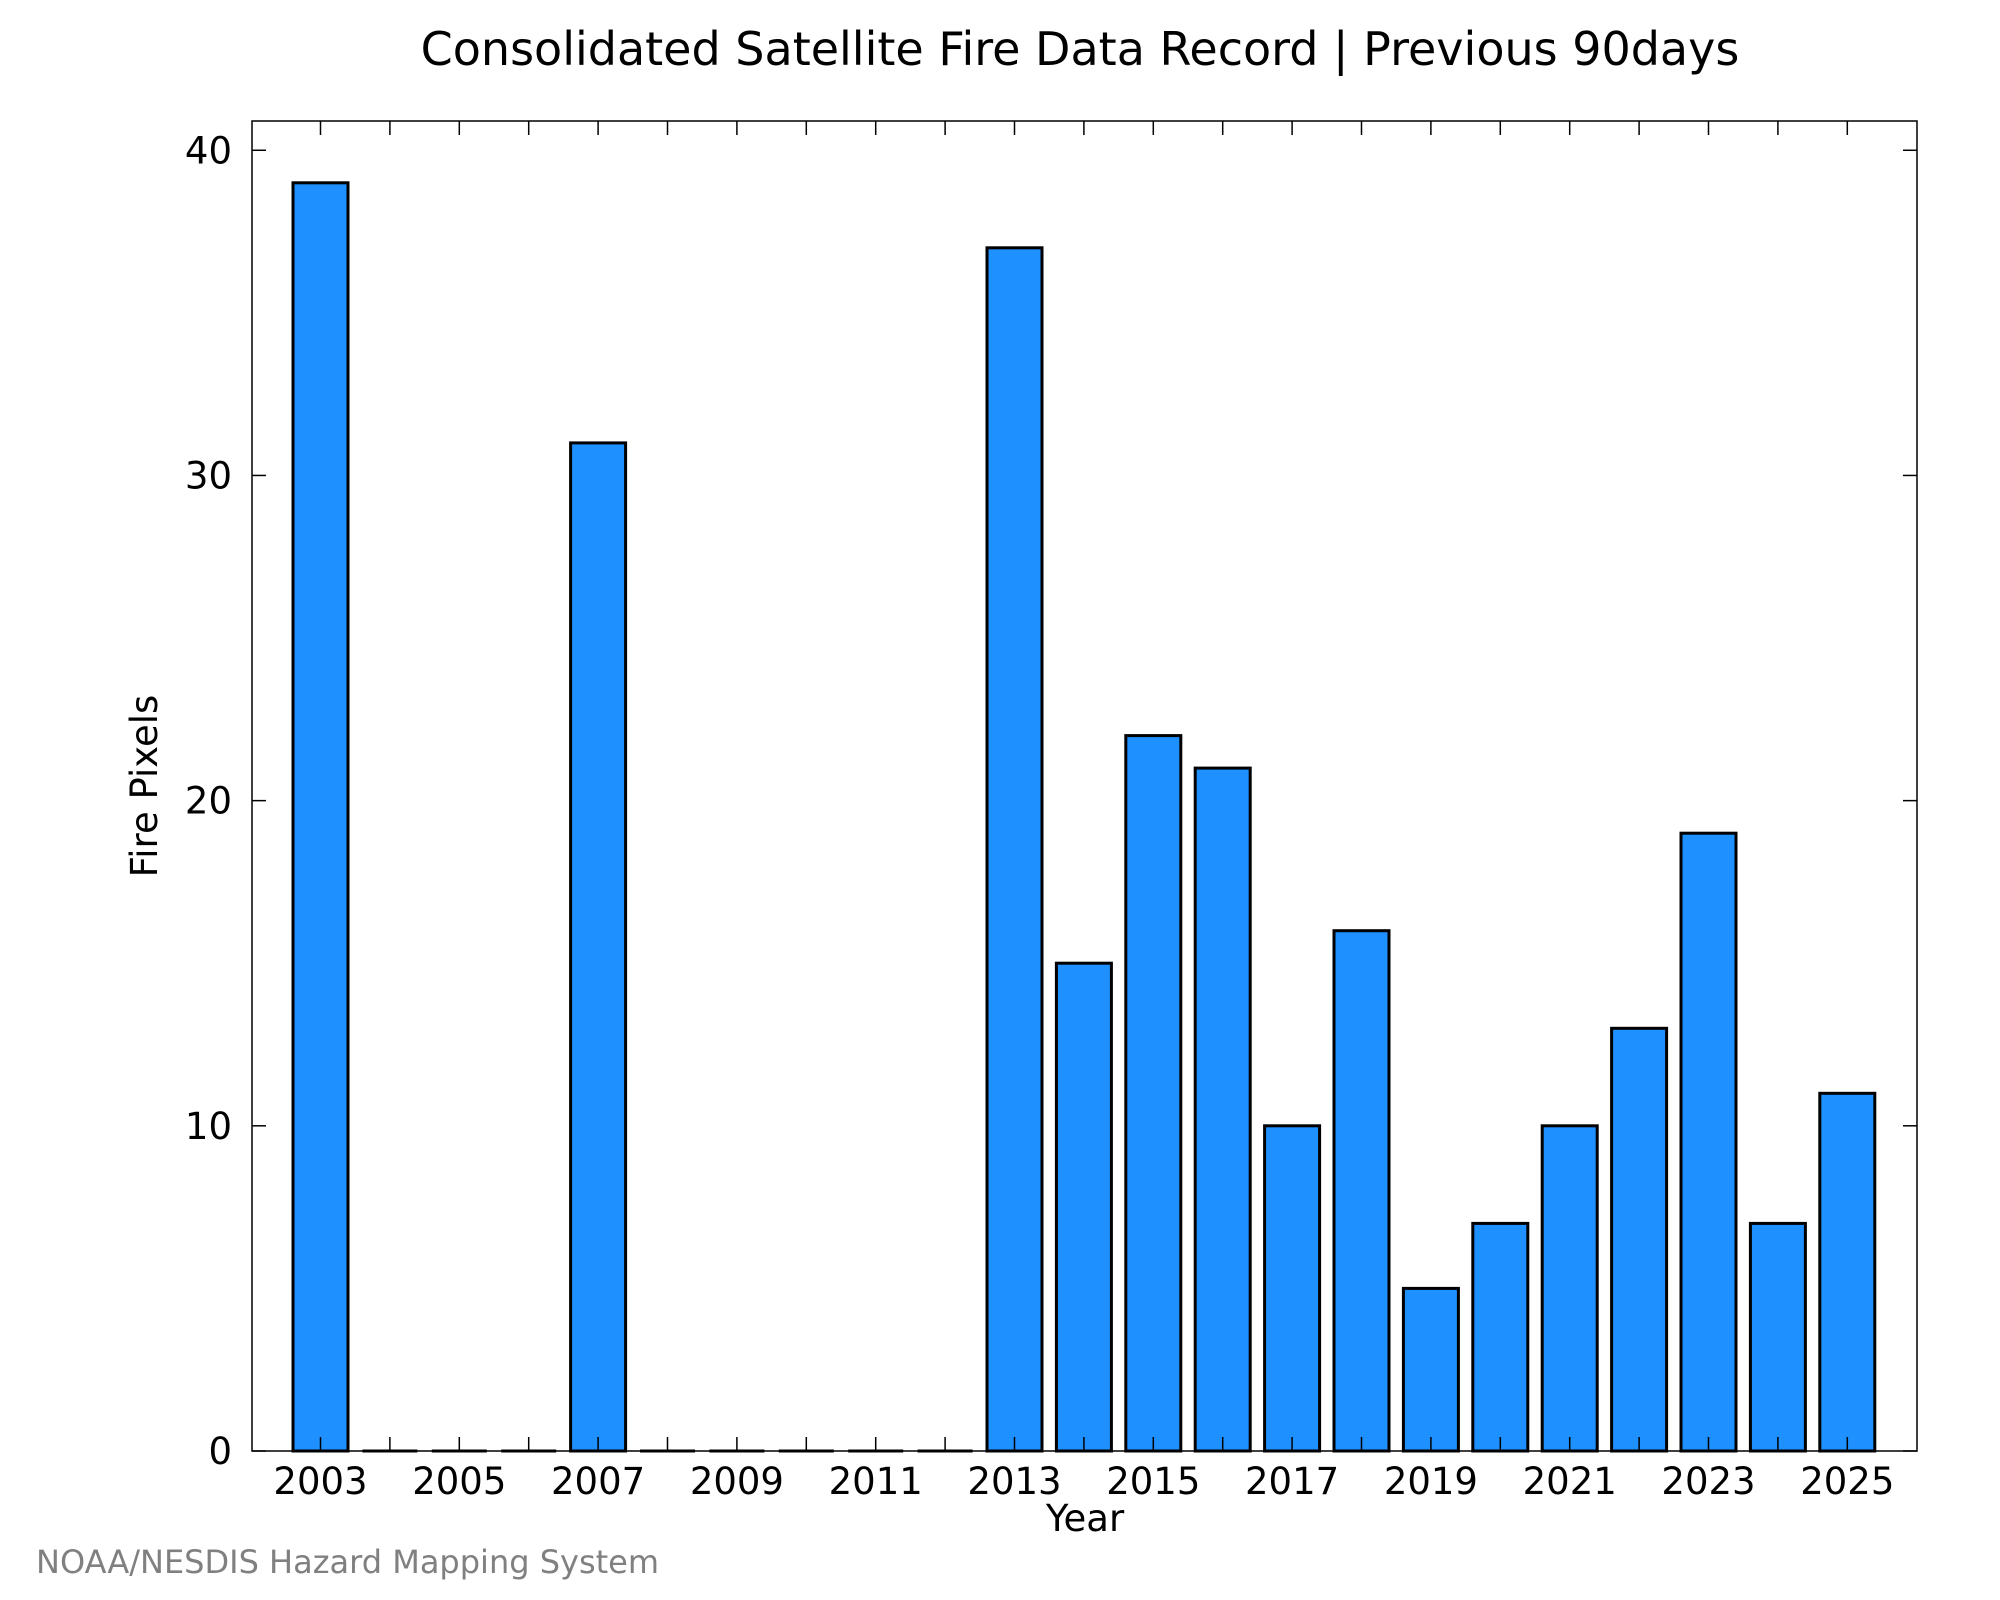 This screenshot has width=2000, height=1600. I want to click on bar-2016, so click(1222, 1109).